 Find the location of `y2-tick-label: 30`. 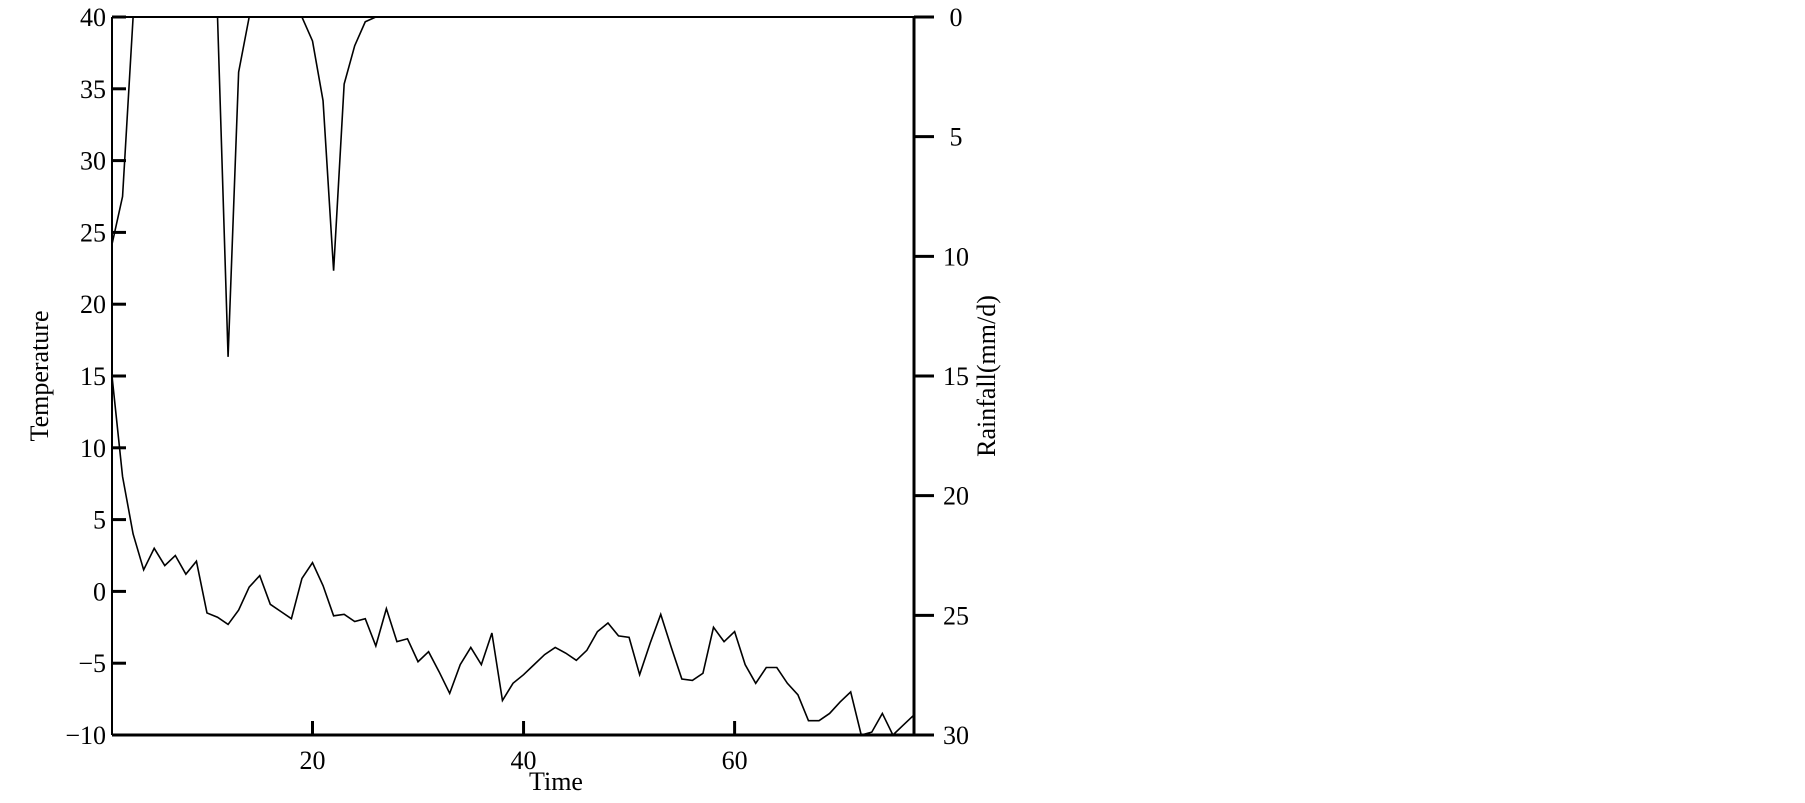

y2-tick-label: 30 is located at coordinates (956, 735).